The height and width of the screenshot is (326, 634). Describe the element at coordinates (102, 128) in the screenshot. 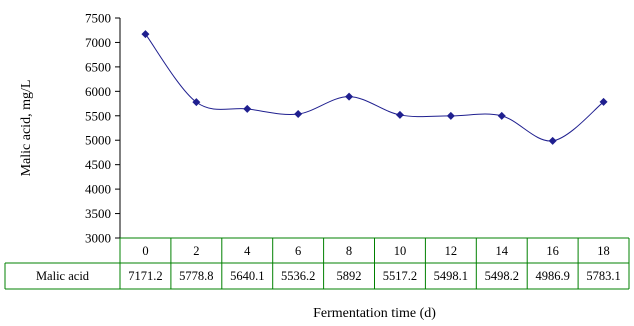

I see `y-axis-ticks: 3000 3500 4000 4500 5000 5500 6000 6500 7000 7500` at that location.